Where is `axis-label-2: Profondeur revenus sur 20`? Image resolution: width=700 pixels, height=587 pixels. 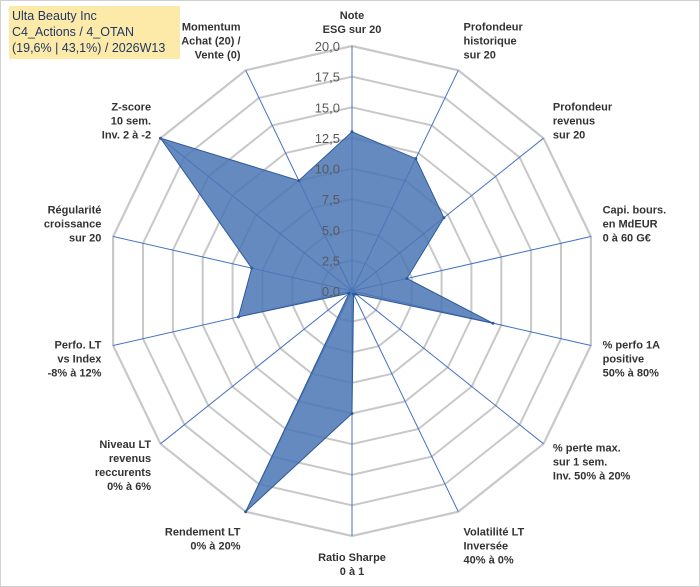 axis-label-2: Profondeur revenus sur 20 is located at coordinates (583, 121).